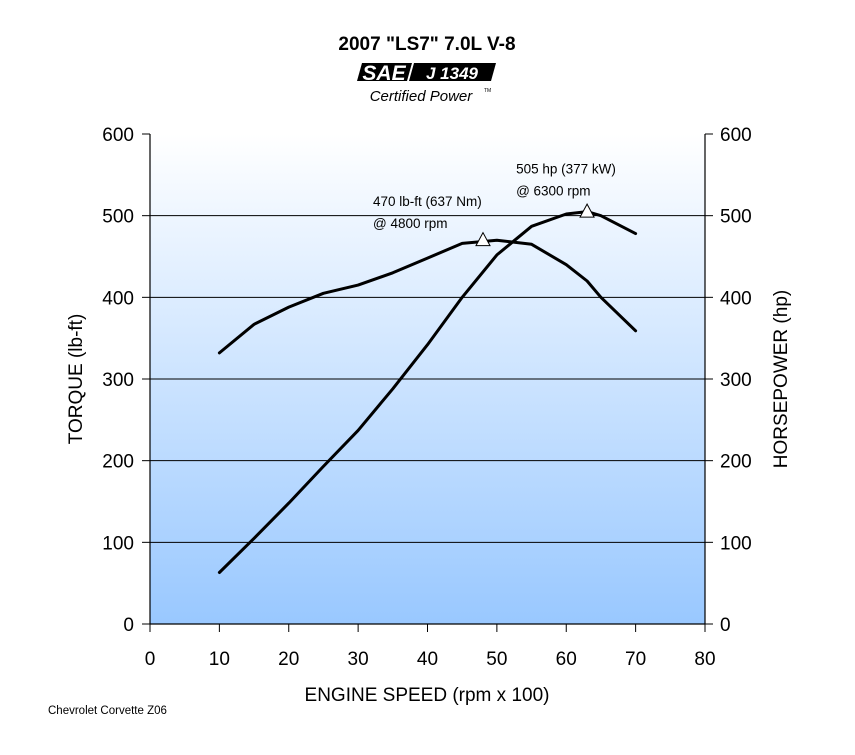 The width and height of the screenshot is (855, 755). What do you see at coordinates (410, 223) in the screenshot?
I see `peak-torque-label: @ 4800 rpm` at bounding box center [410, 223].